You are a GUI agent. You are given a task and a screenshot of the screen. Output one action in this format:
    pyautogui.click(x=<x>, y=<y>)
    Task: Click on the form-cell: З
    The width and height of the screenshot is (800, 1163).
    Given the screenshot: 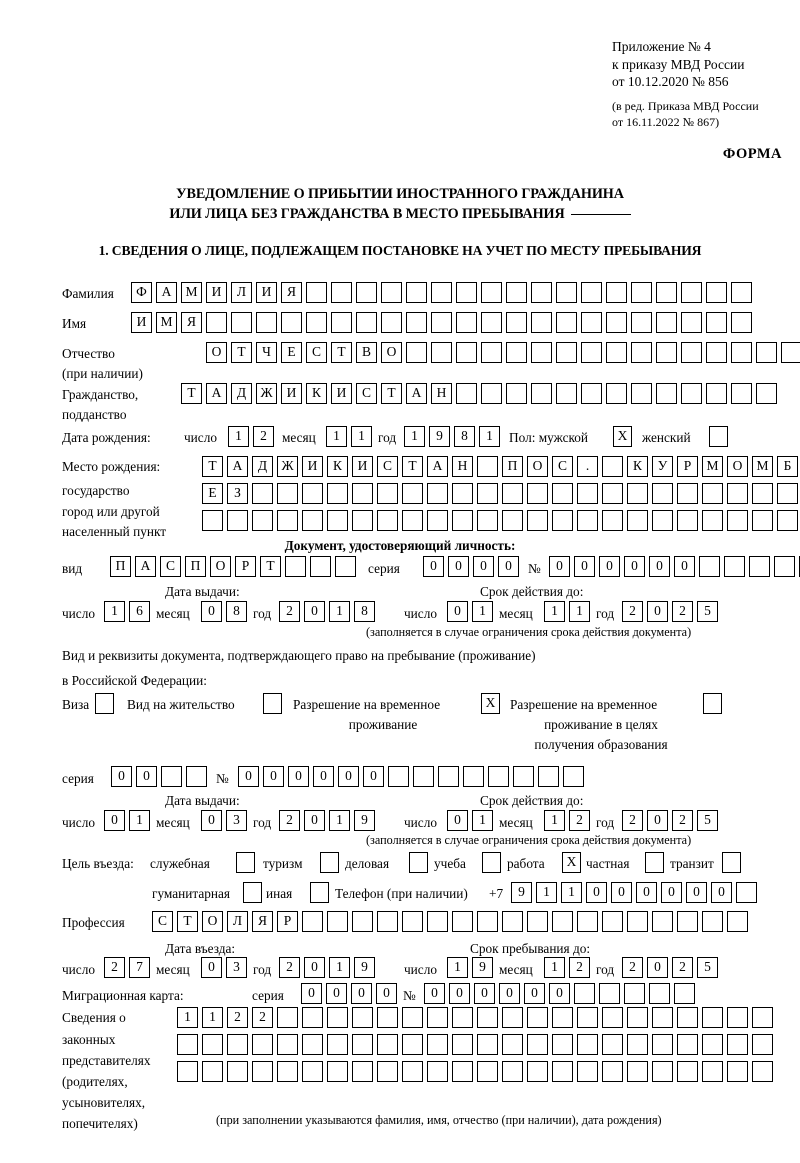 What is the action you would take?
    pyautogui.click(x=237, y=493)
    